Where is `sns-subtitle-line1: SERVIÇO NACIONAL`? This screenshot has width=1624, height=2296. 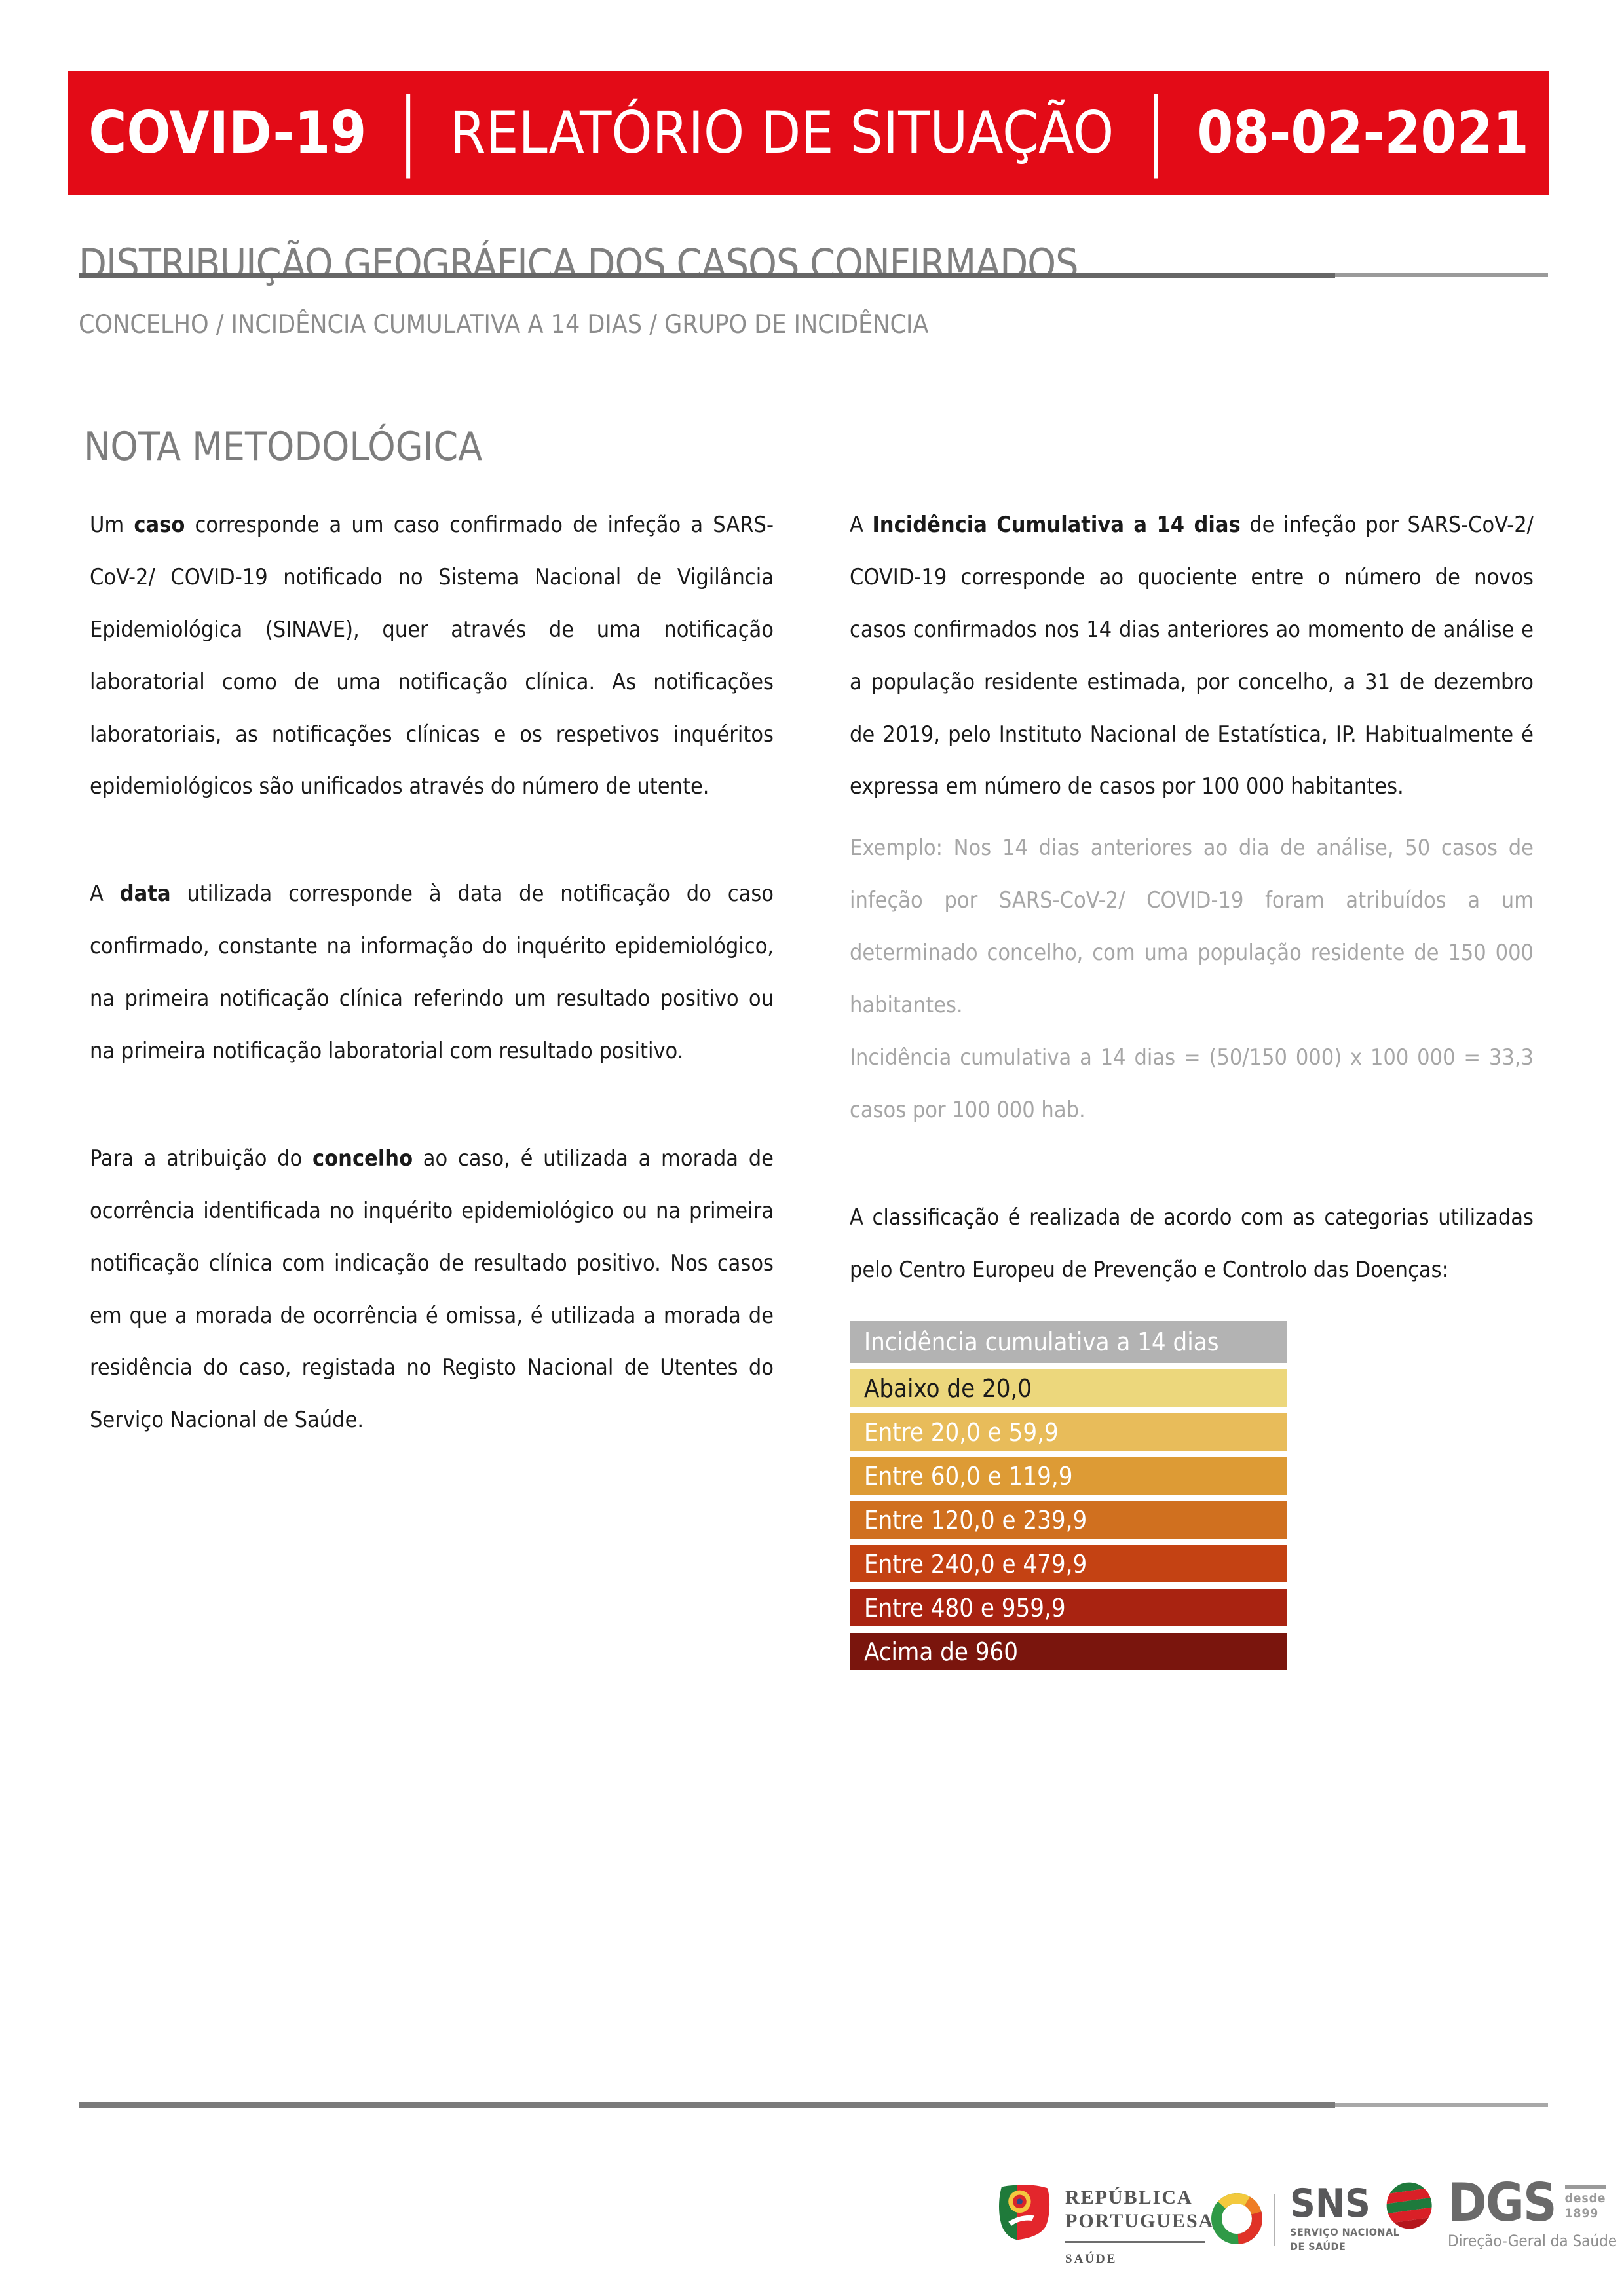 sns-subtitle-line1: SERVIÇO NACIONAL is located at coordinates (1345, 2232).